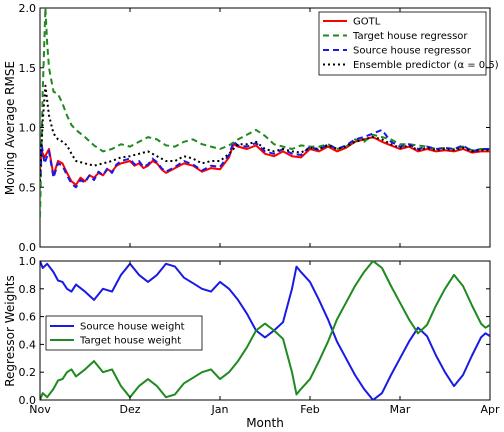 The width and height of the screenshot is (504, 432). Describe the element at coordinates (28, 8) in the screenshot. I see `rmse-ytick-label: 2.0` at that location.